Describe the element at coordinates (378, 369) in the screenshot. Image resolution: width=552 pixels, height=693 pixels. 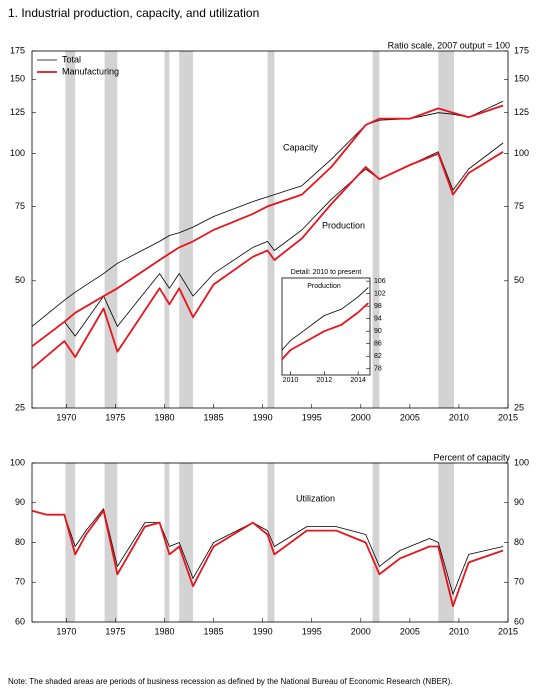
I see `y-tick-label: 78` at that location.